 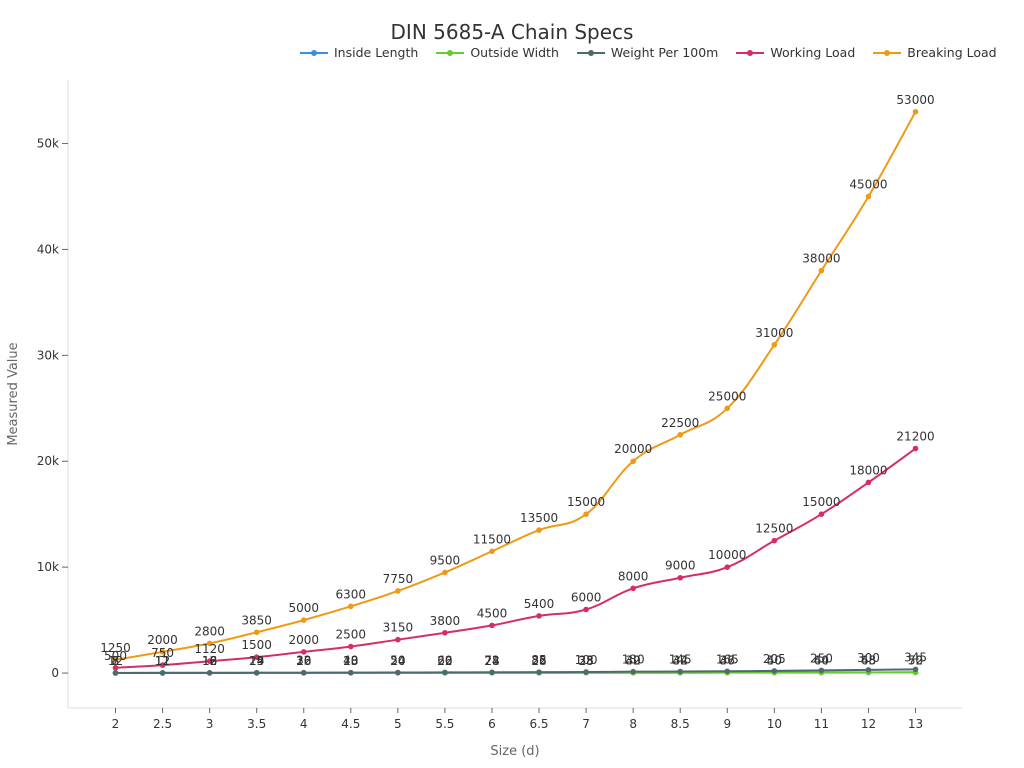 I want to click on legend-item-breaking-load: Breaking Load, so click(x=935, y=52).